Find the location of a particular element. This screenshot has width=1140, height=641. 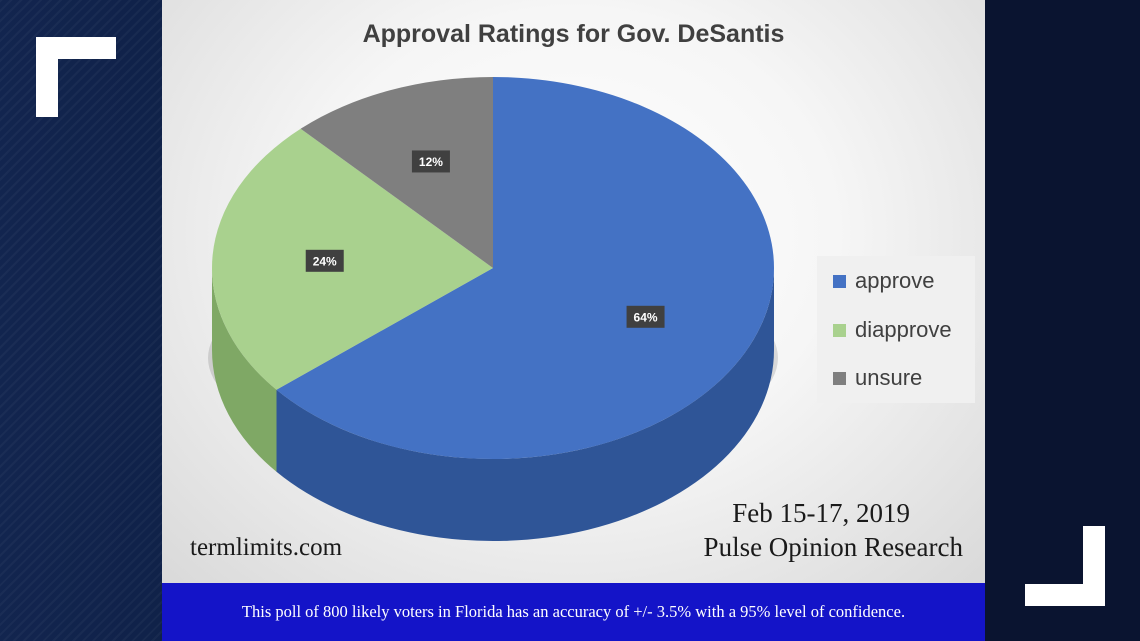

background-right-band is located at coordinates (1062, 320).